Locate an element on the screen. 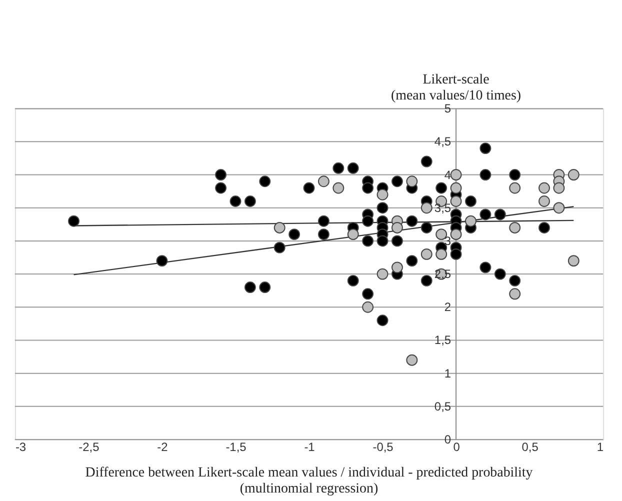 The width and height of the screenshot is (622, 501). y-tick-label: 1 is located at coordinates (448, 373).